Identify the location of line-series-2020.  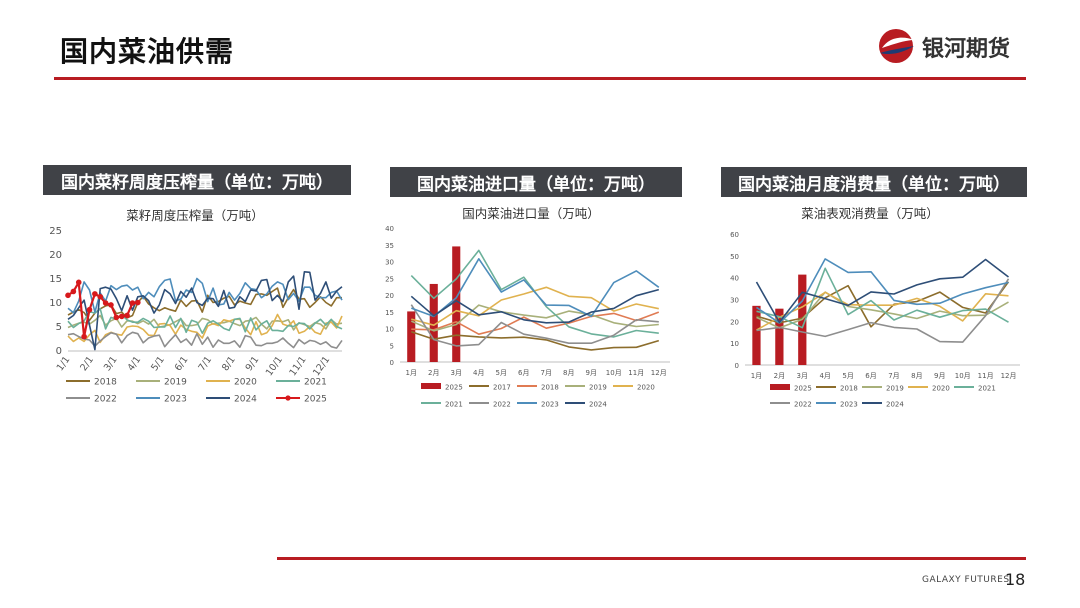
(882, 311).